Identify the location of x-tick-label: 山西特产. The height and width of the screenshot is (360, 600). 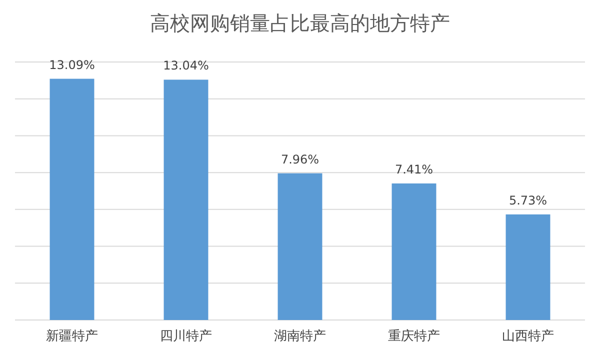
(528, 336).